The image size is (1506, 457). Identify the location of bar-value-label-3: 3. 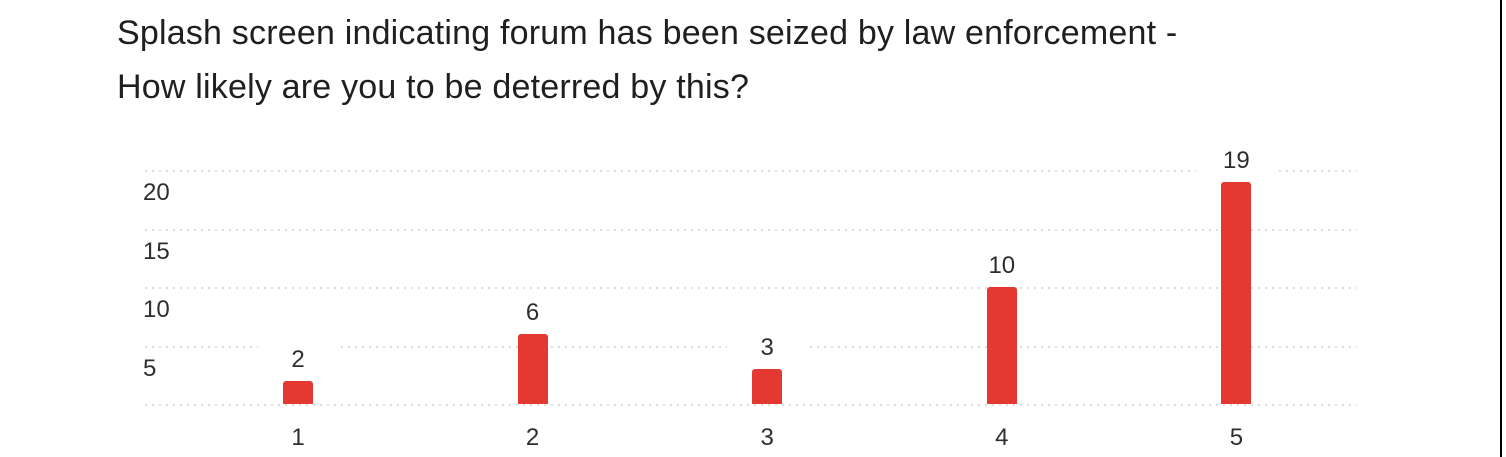
(767, 347).